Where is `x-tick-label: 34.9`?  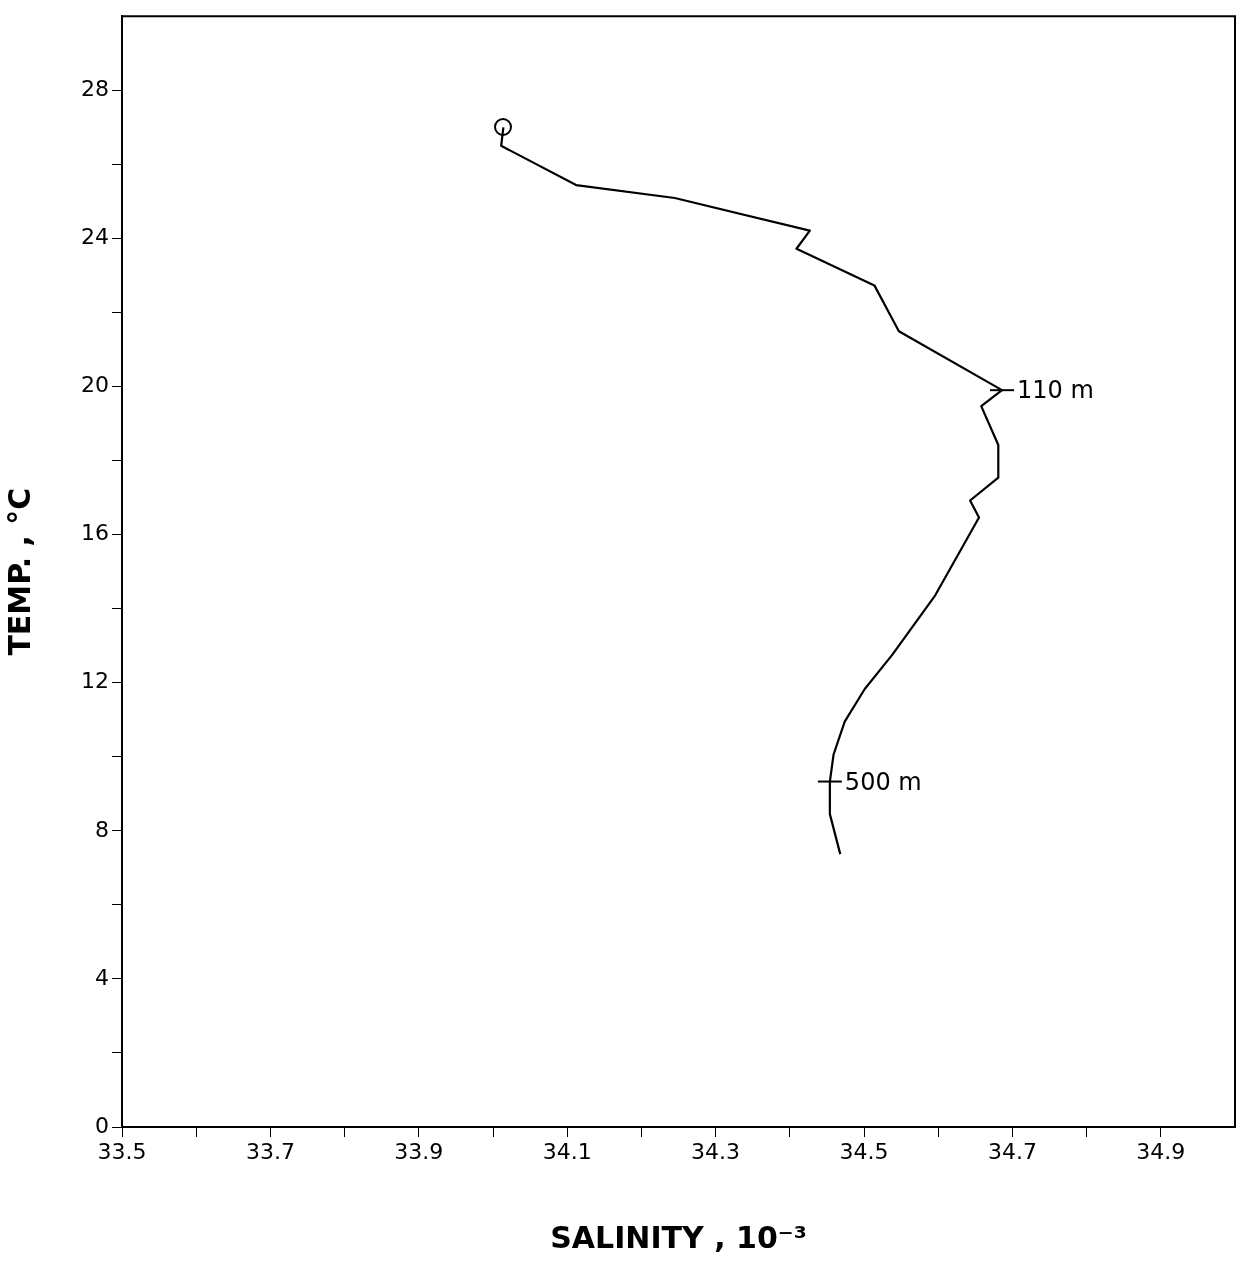 x-tick-label: 34.9 is located at coordinates (1161, 1151).